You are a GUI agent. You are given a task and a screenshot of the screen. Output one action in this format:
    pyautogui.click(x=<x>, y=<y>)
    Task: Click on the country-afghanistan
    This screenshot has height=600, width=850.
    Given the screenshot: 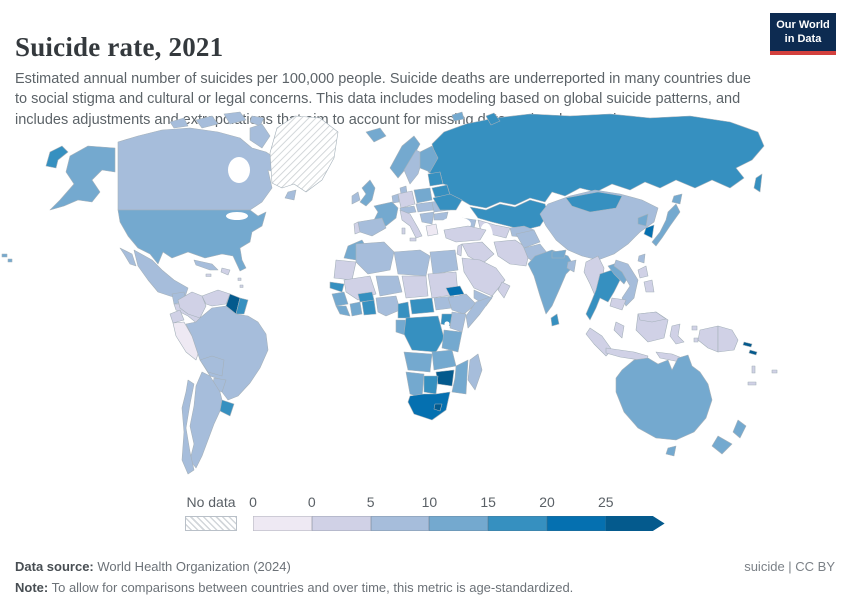 What is the action you would take?
    pyautogui.click(x=528, y=239)
    